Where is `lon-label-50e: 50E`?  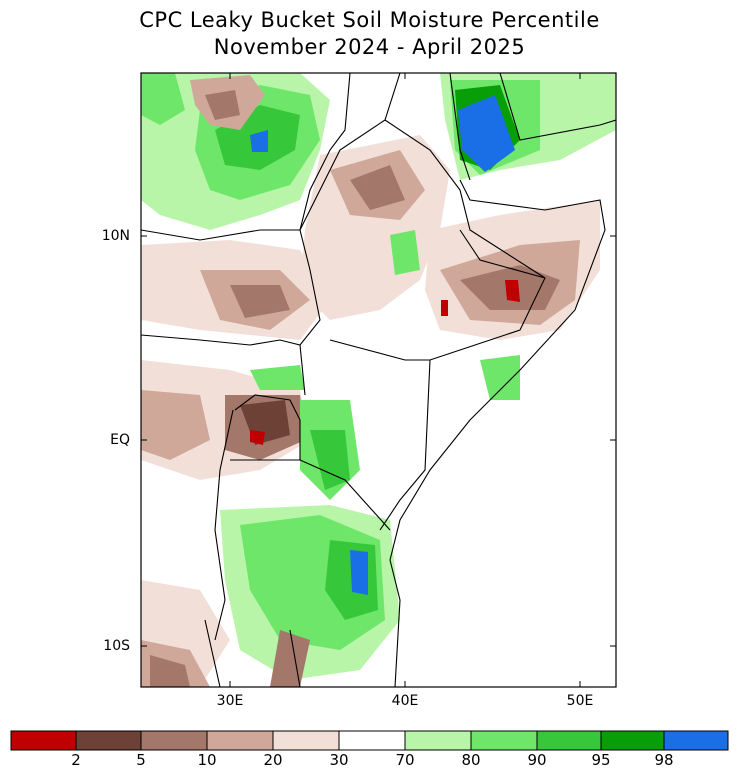 lon-label-50e: 50E is located at coordinates (580, 701).